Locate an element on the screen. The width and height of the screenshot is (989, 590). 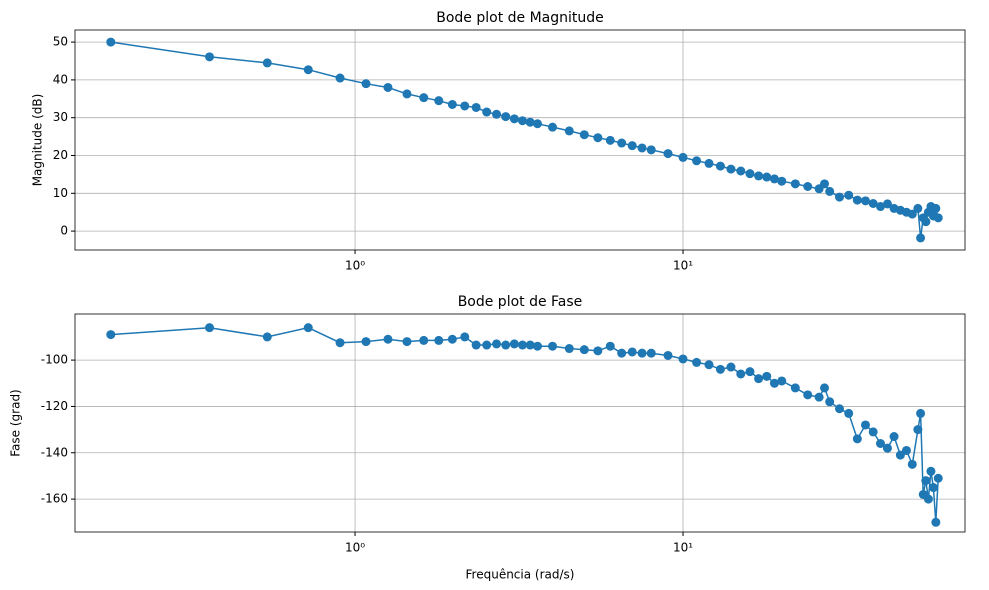
y-tick-label: 40 is located at coordinates (60, 79).